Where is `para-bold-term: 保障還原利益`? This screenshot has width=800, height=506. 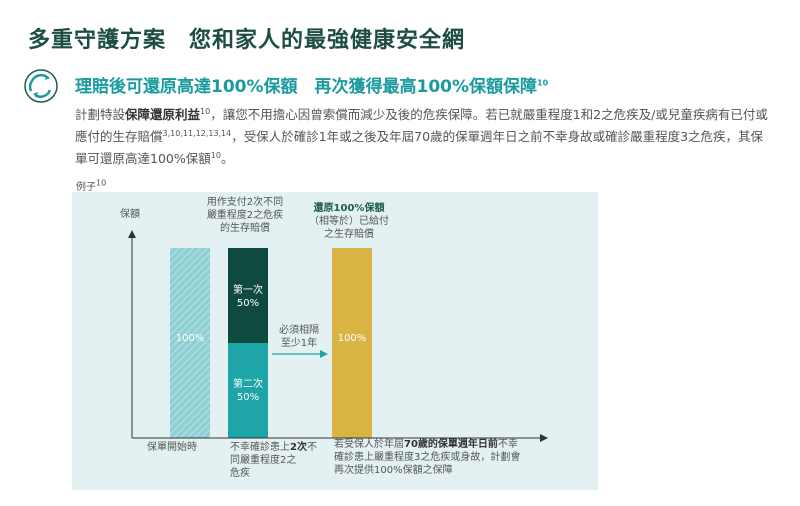
para-bold-term: 保障還原利益 is located at coordinates (163, 114).